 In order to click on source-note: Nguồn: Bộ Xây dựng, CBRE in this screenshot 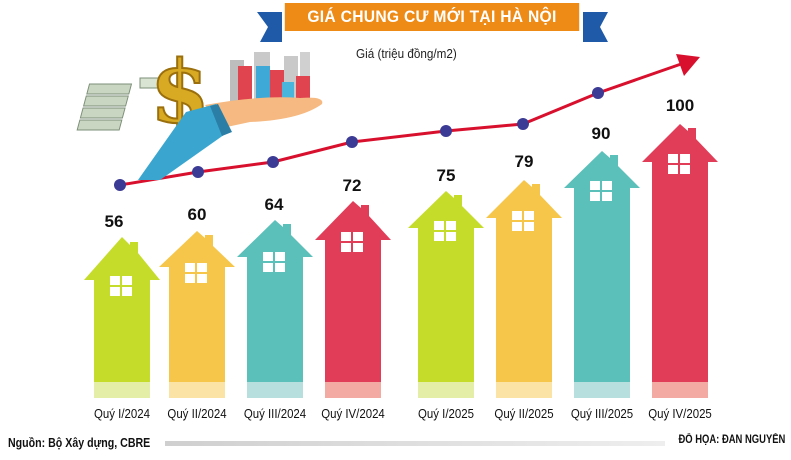, I will do `click(79, 443)`.